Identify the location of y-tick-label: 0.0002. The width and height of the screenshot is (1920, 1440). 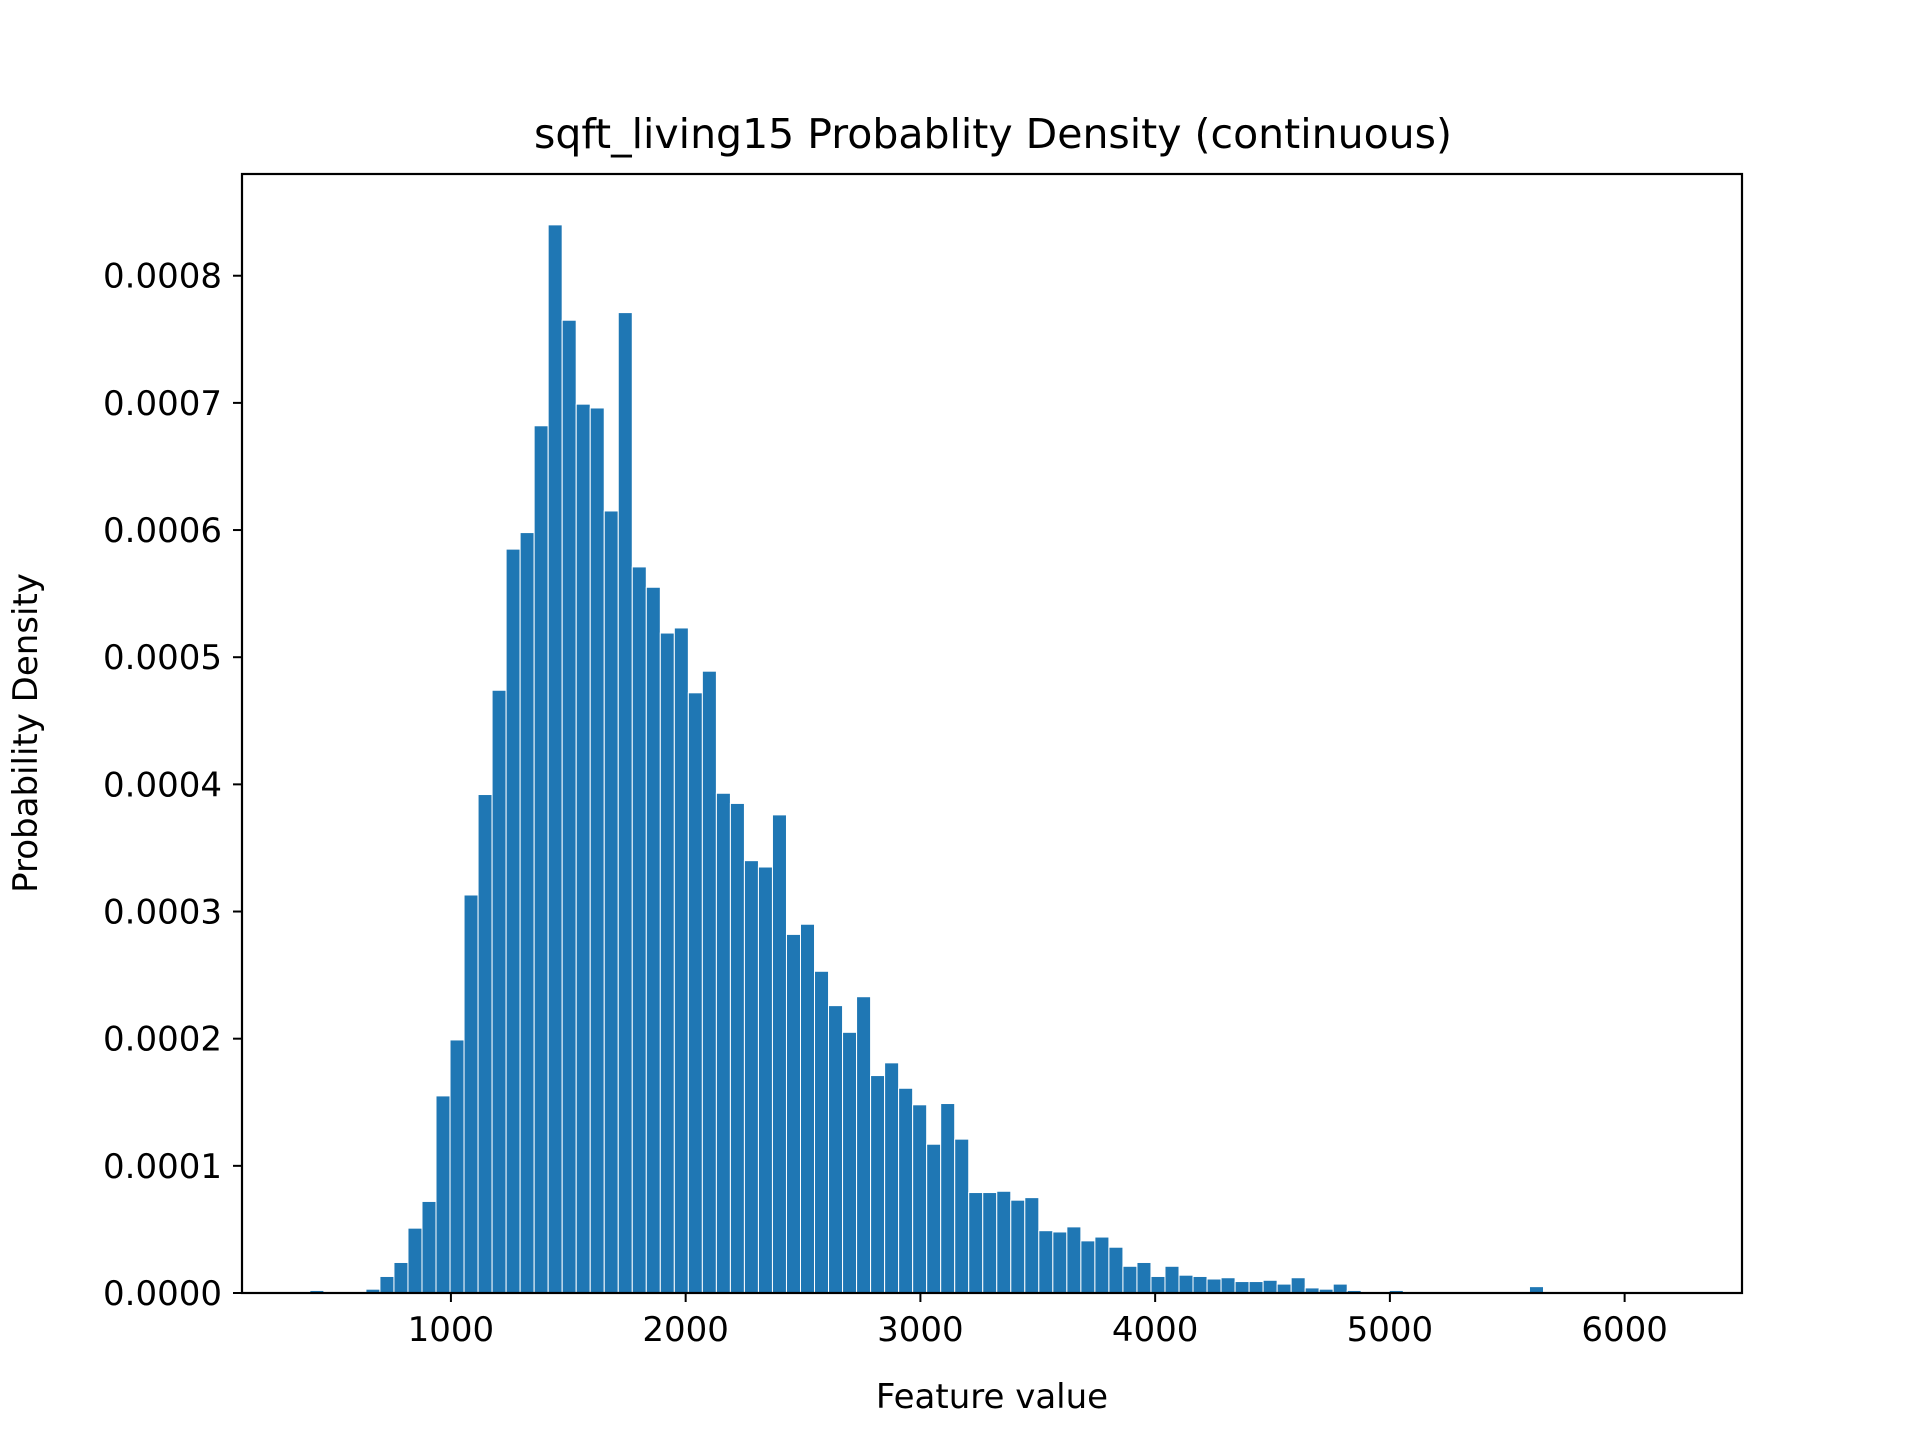
(162, 1040).